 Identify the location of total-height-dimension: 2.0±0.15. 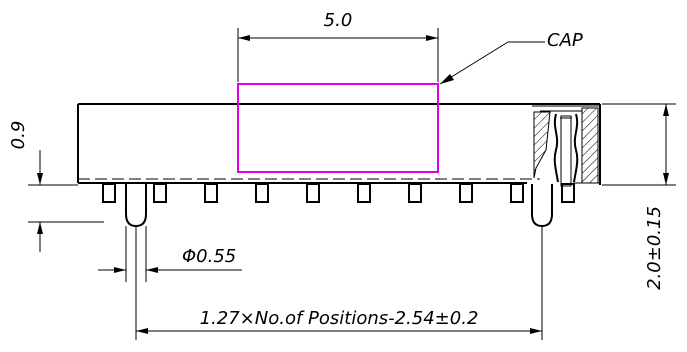
(639, 196).